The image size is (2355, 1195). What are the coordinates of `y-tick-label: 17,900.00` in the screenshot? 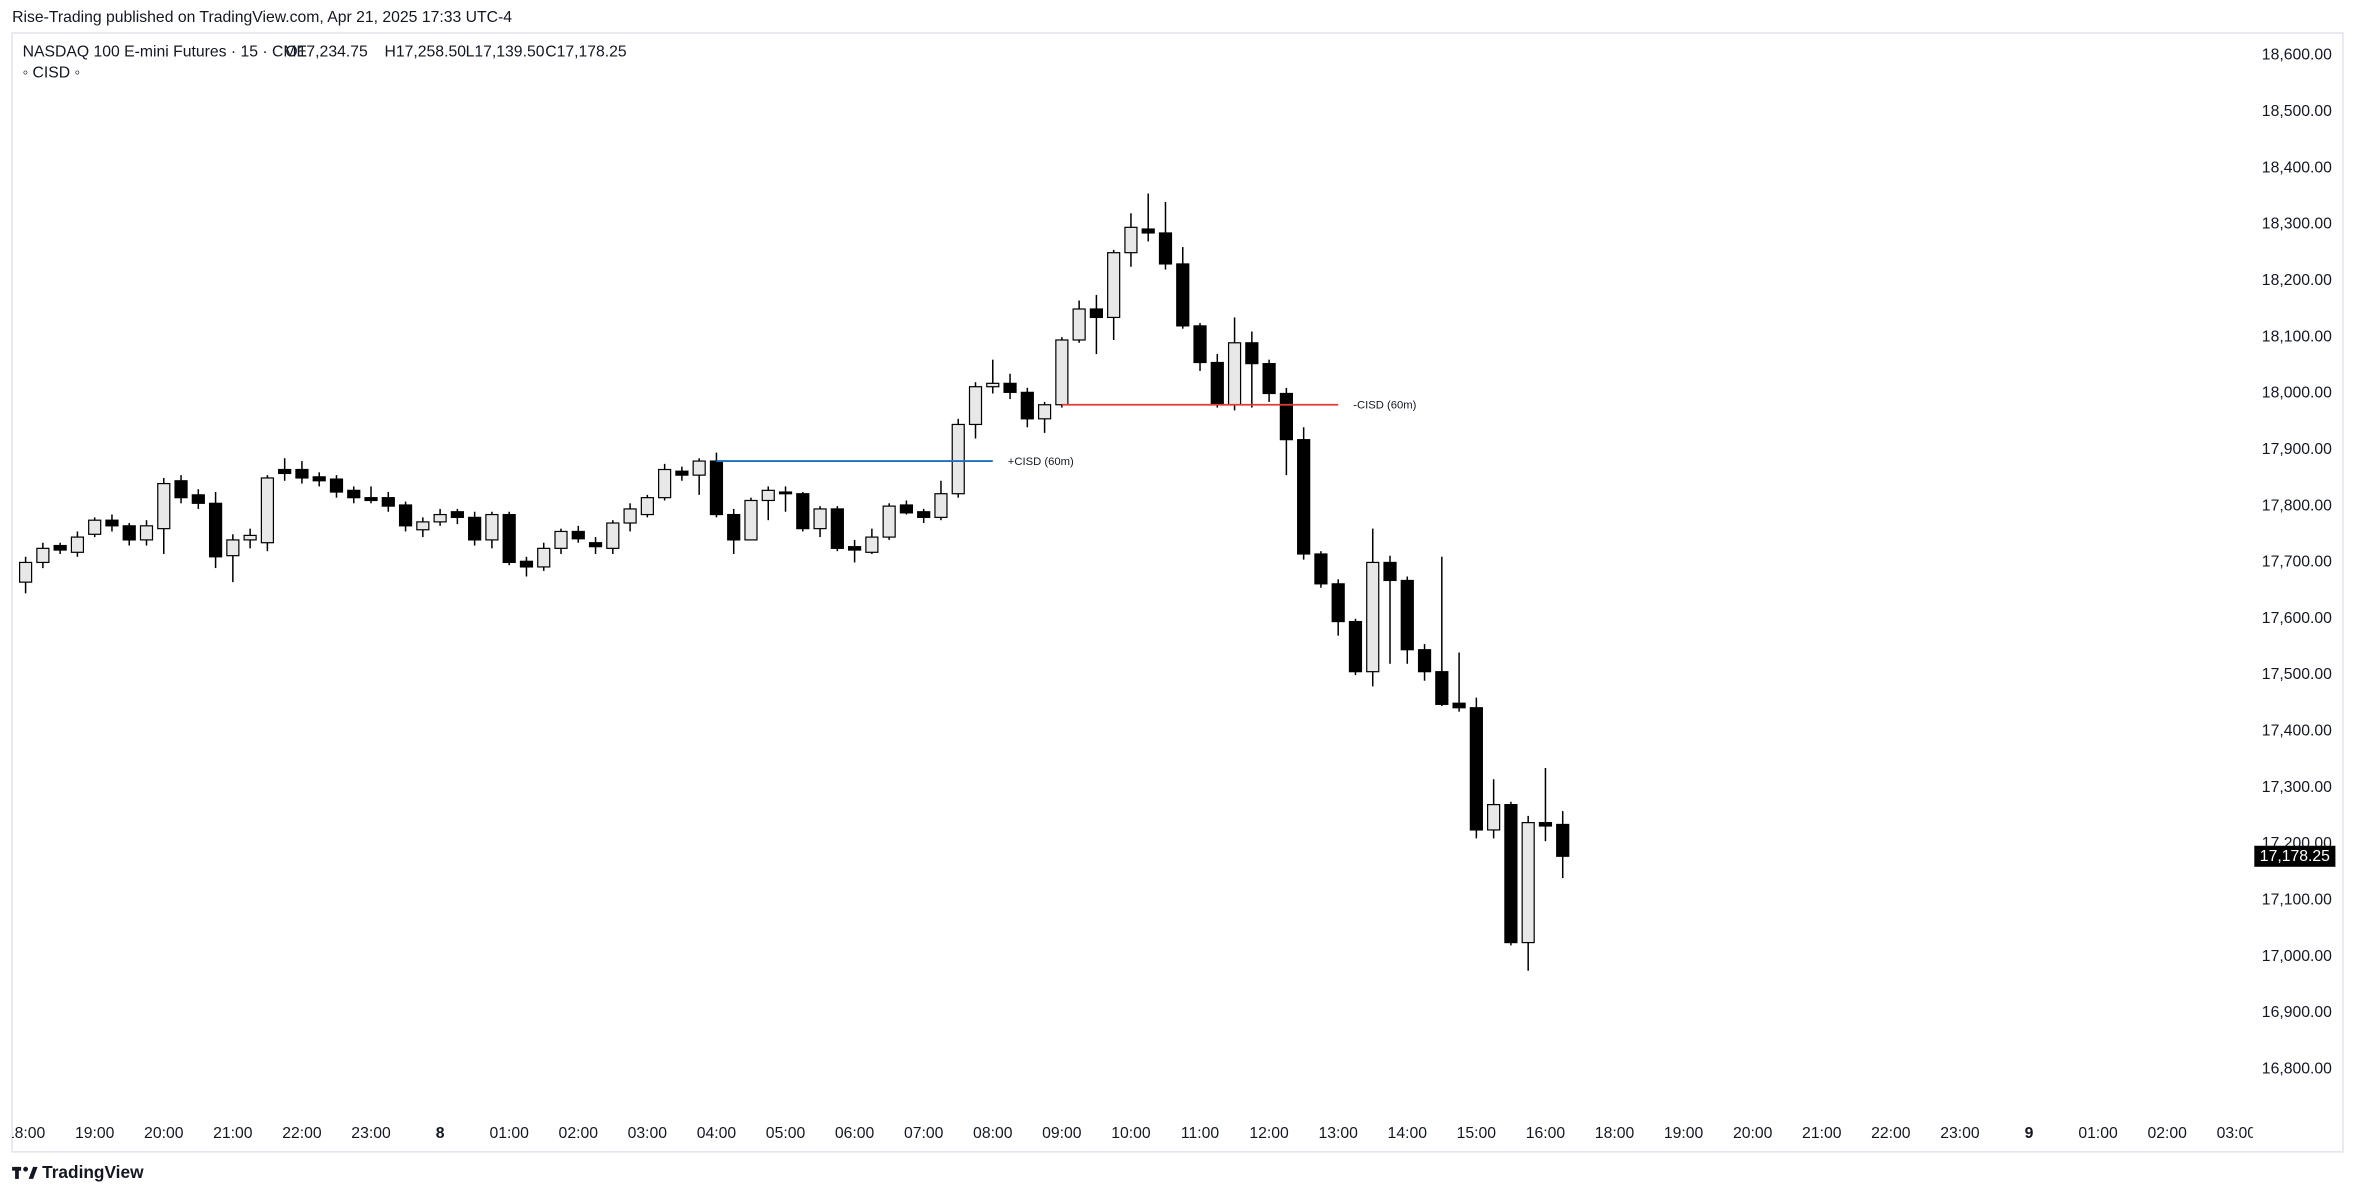 It's located at (2297, 449).